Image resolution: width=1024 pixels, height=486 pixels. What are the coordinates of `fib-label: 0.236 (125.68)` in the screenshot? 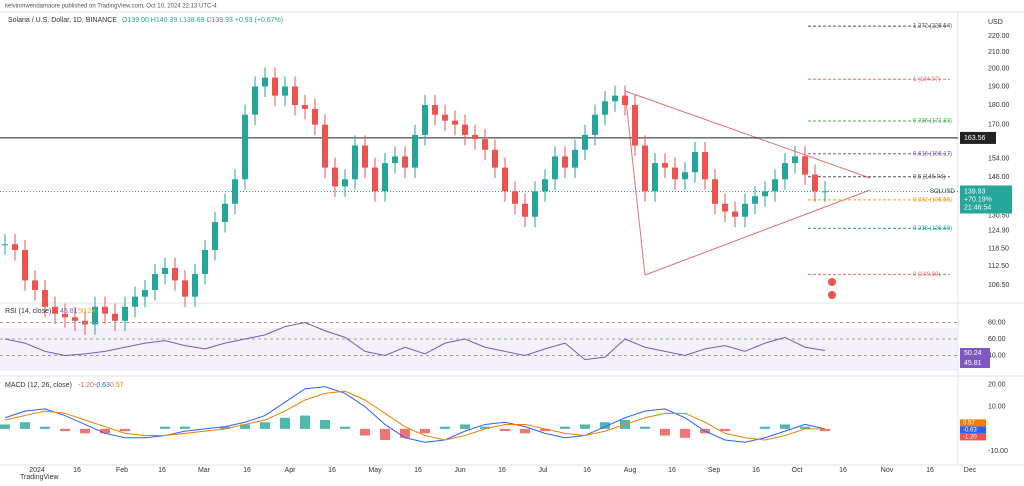 It's located at (932, 229).